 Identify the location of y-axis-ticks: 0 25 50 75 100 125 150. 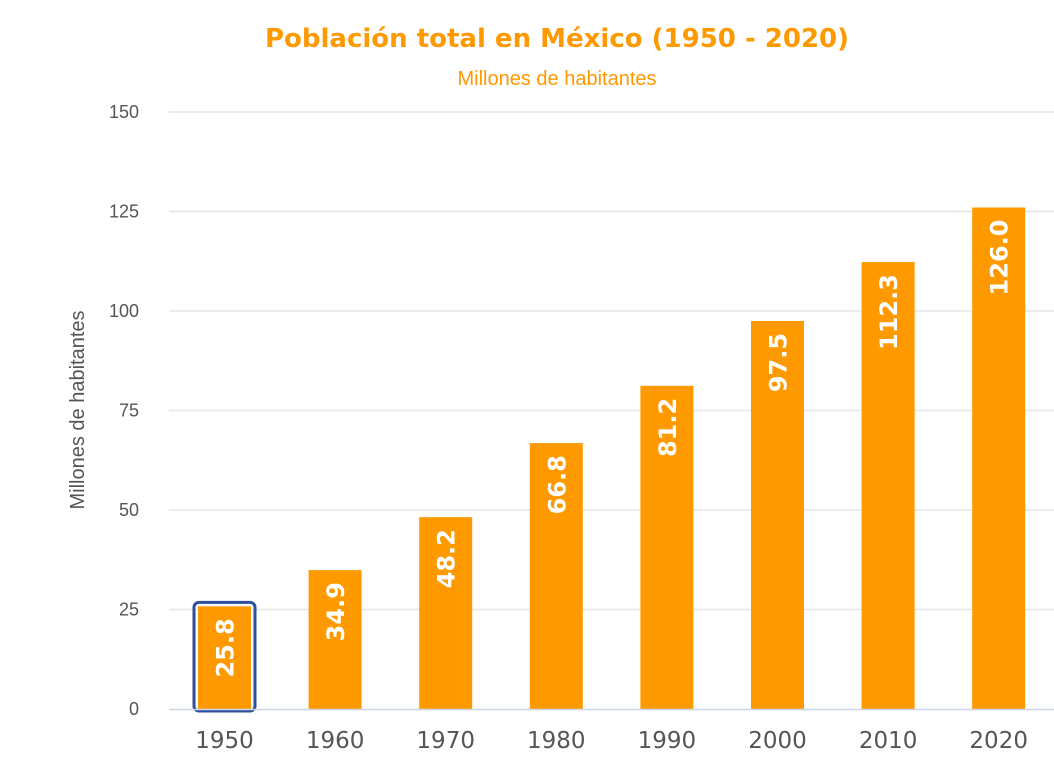
(124, 410).